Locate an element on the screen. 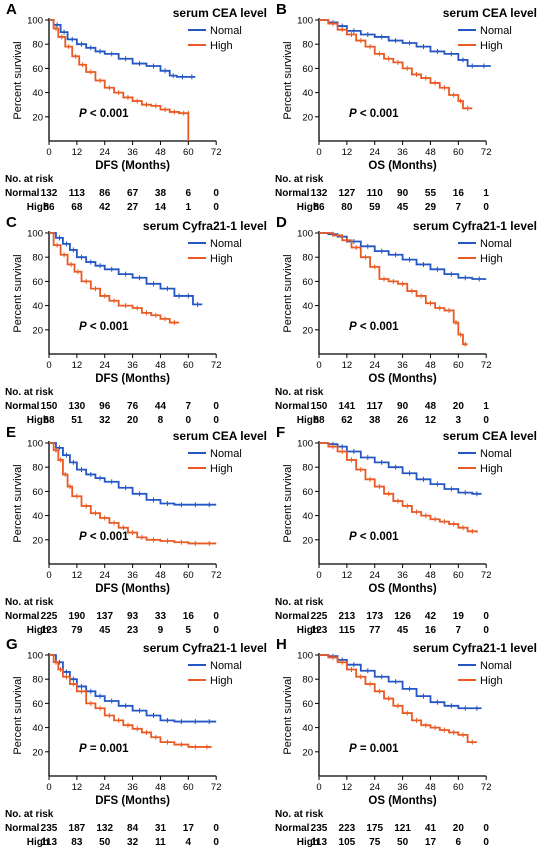 The image size is (550, 847). x-axis-label: DFS (Months) is located at coordinates (132, 166).